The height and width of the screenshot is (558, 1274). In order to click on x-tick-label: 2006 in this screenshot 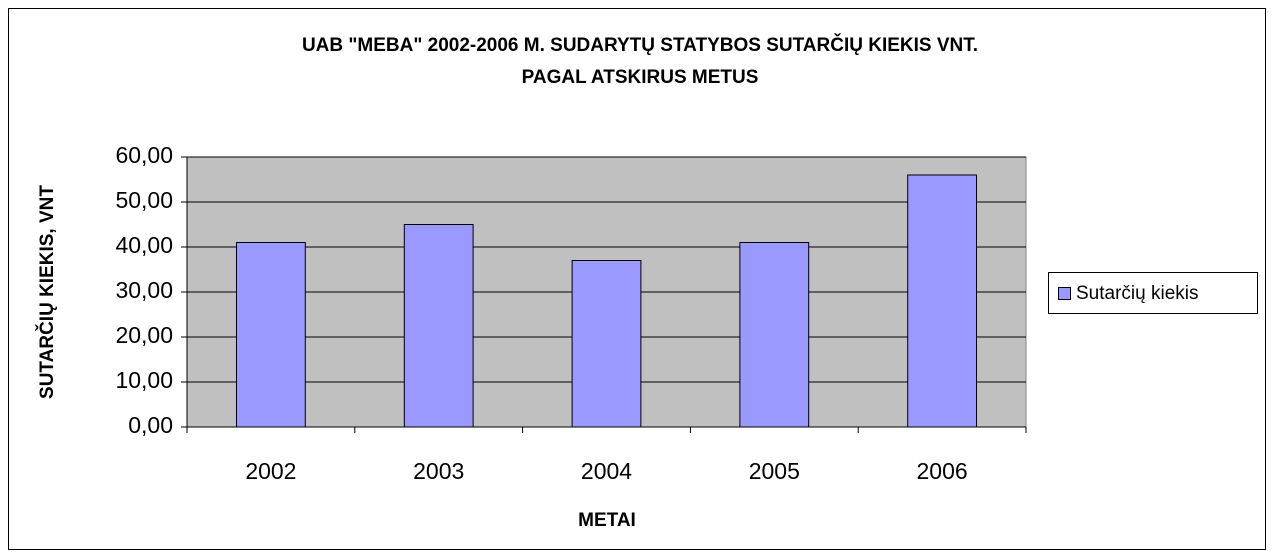, I will do `click(942, 471)`.